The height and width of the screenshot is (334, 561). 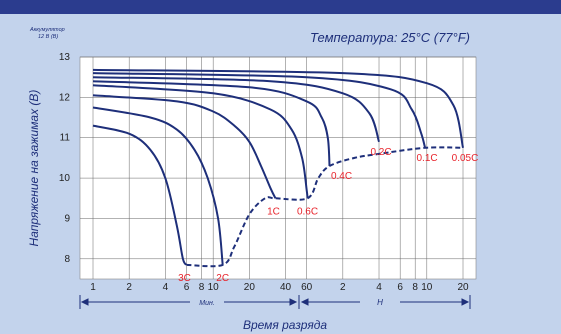 What do you see at coordinates (380, 302) in the screenshot?
I see `x-unit-hours: Н` at bounding box center [380, 302].